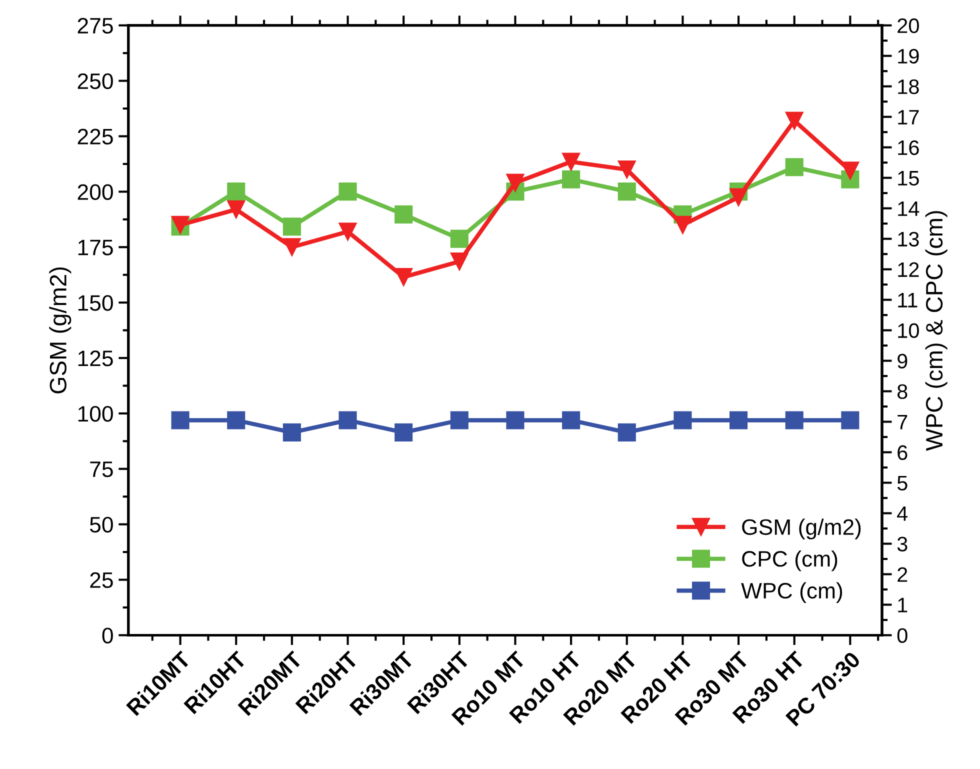  What do you see at coordinates (902, 544) in the screenshot?
I see `y2-tick-label: 3` at bounding box center [902, 544].